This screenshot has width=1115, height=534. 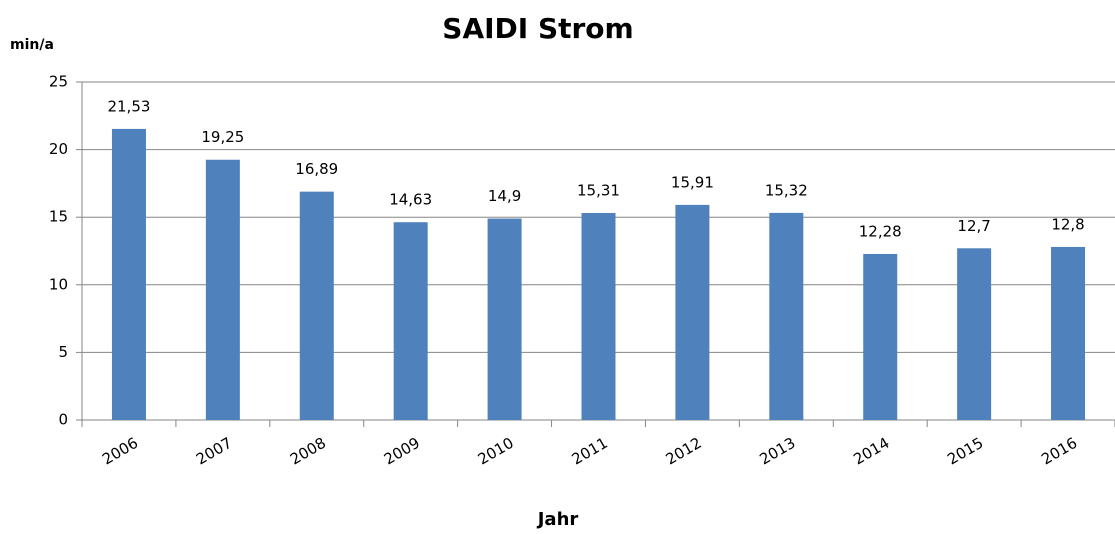 What do you see at coordinates (692, 182) in the screenshot?
I see `value-label: 15,91` at bounding box center [692, 182].